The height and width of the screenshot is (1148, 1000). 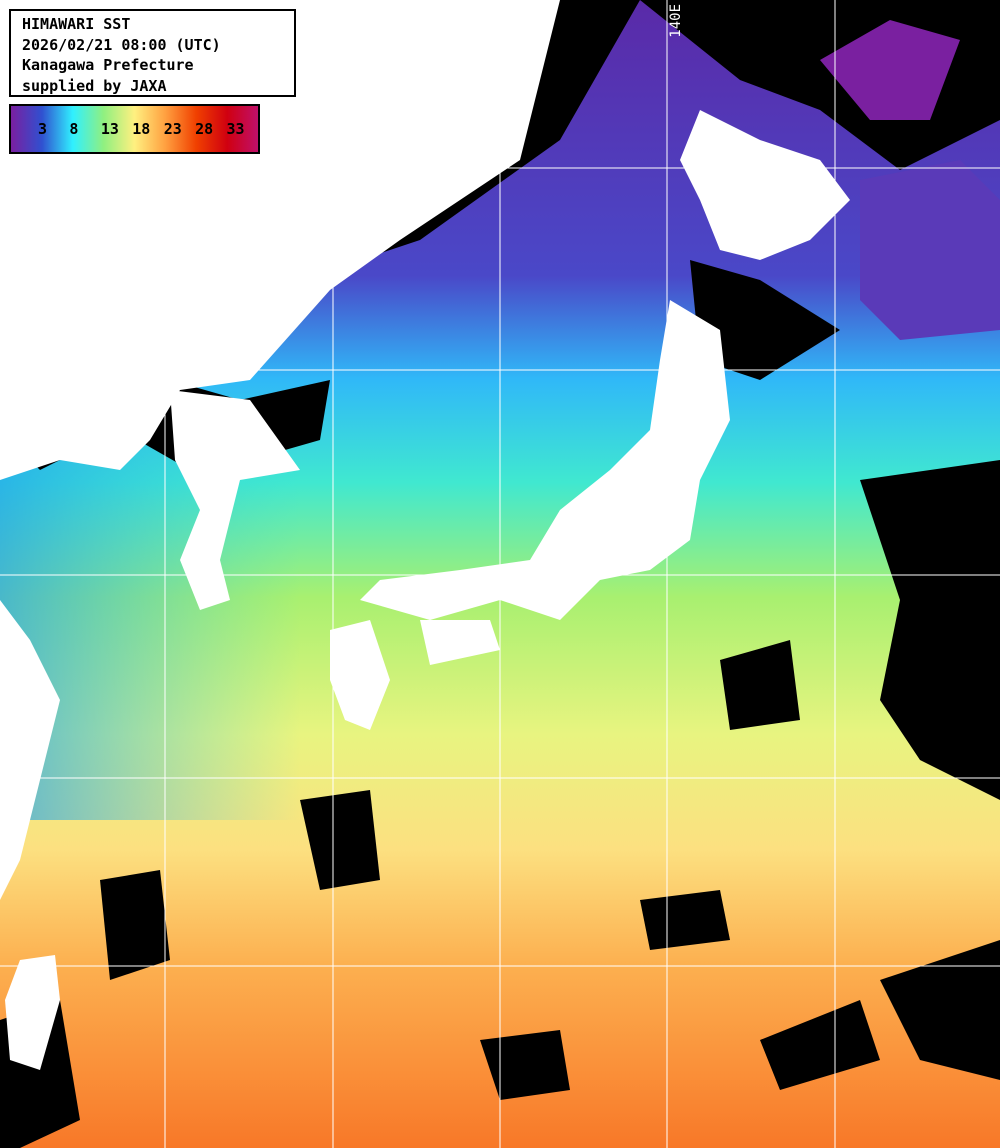 I want to click on scale-tick: 18, so click(x=141, y=129).